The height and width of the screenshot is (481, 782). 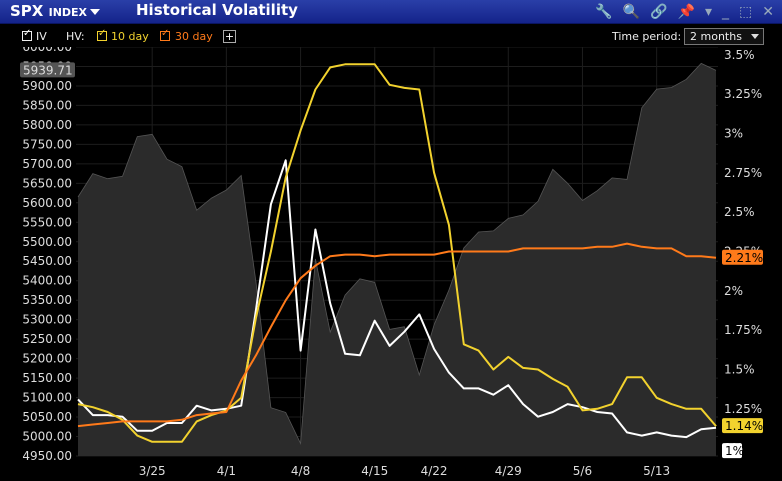 I want to click on x-tick-label: 4/15, so click(x=374, y=471).